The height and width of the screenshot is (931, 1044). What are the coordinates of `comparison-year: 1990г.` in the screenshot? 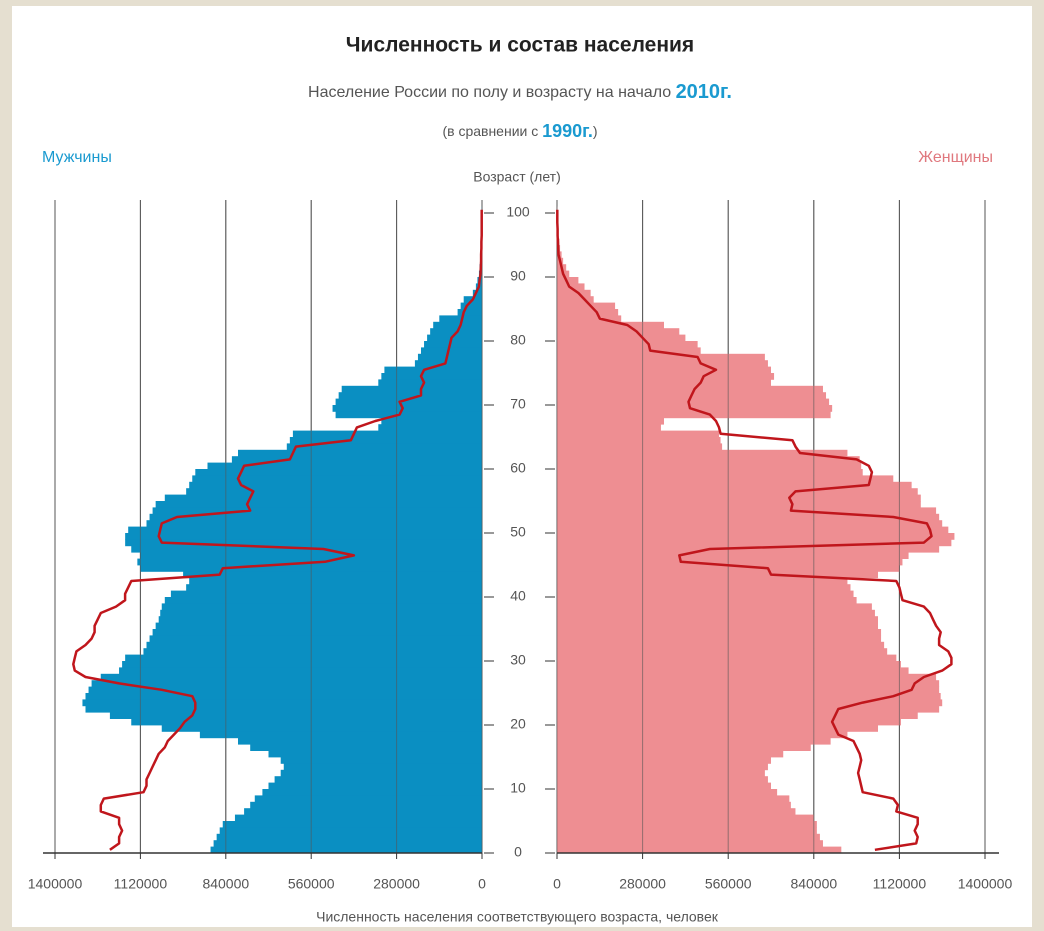 It's located at (567, 131).